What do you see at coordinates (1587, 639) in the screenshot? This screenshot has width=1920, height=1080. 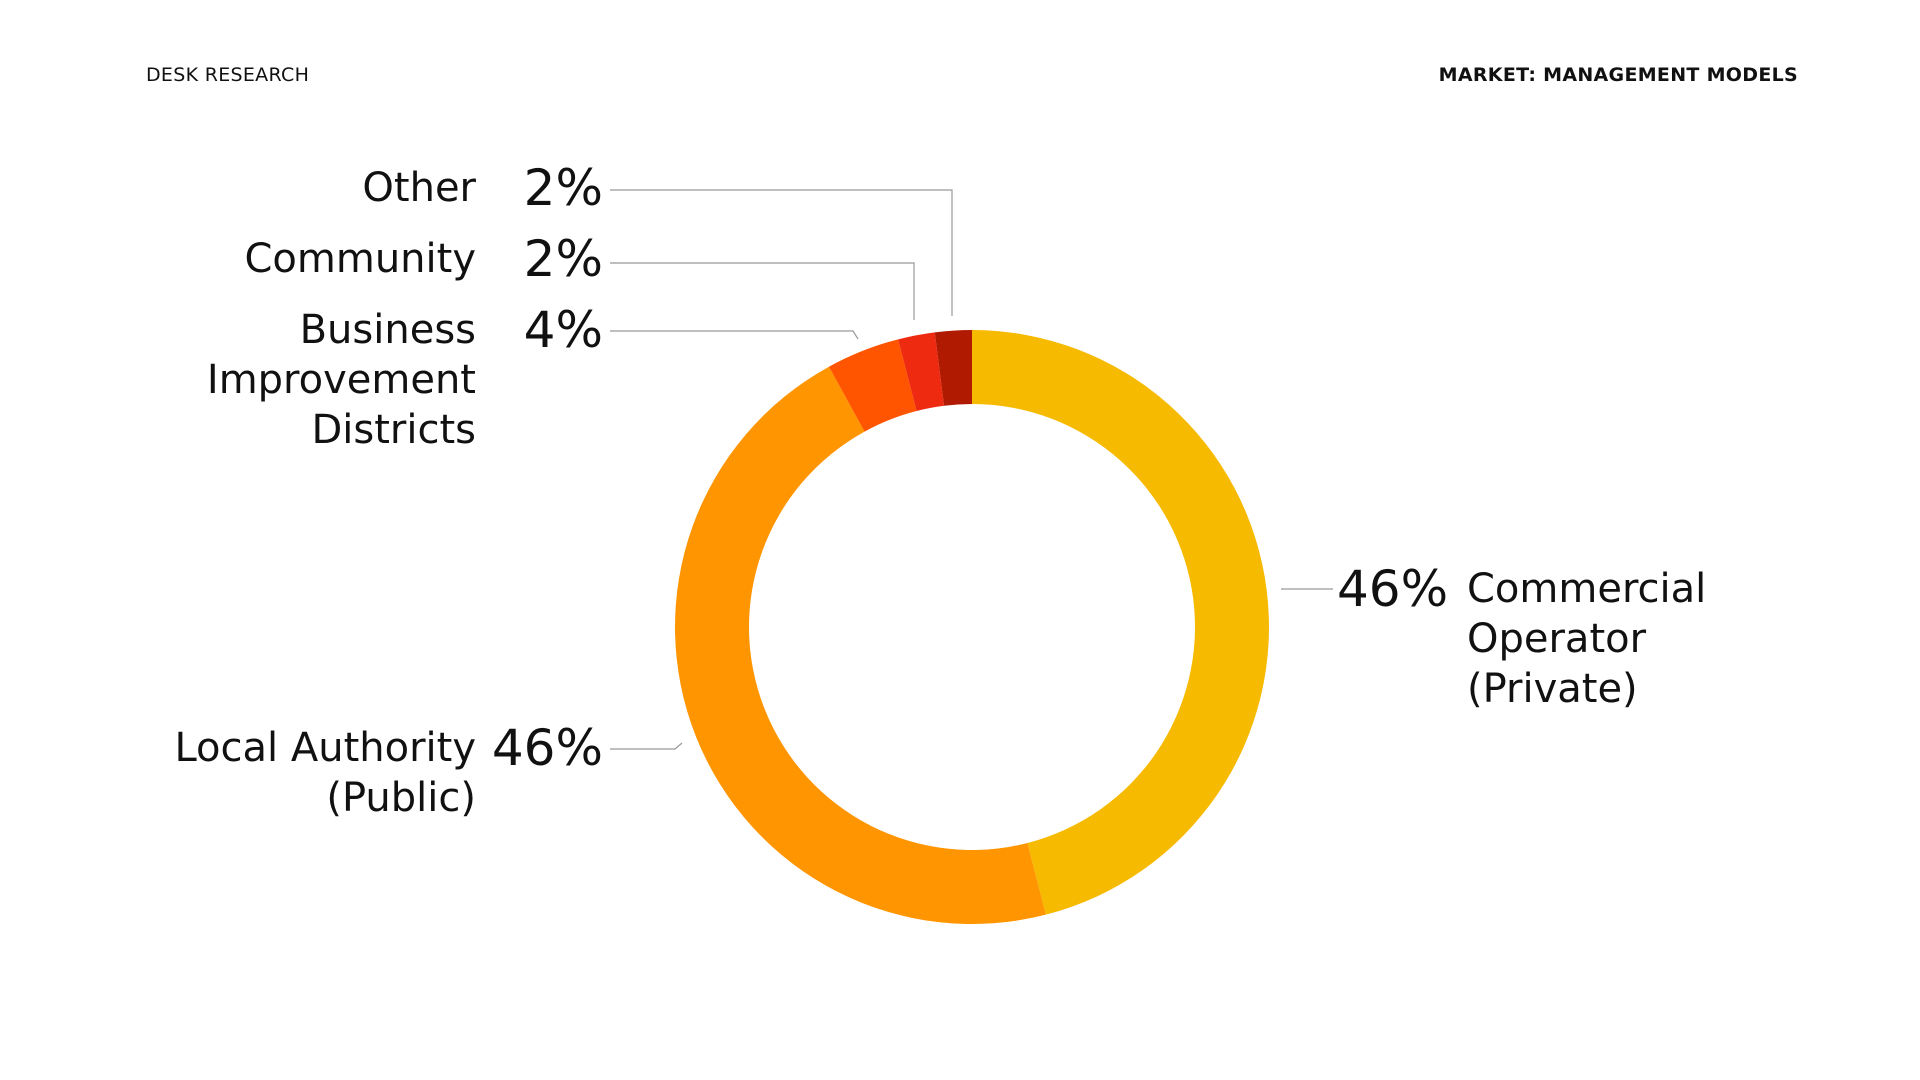 I see `slice-label: Commercial Operator (Private)` at bounding box center [1587, 639].